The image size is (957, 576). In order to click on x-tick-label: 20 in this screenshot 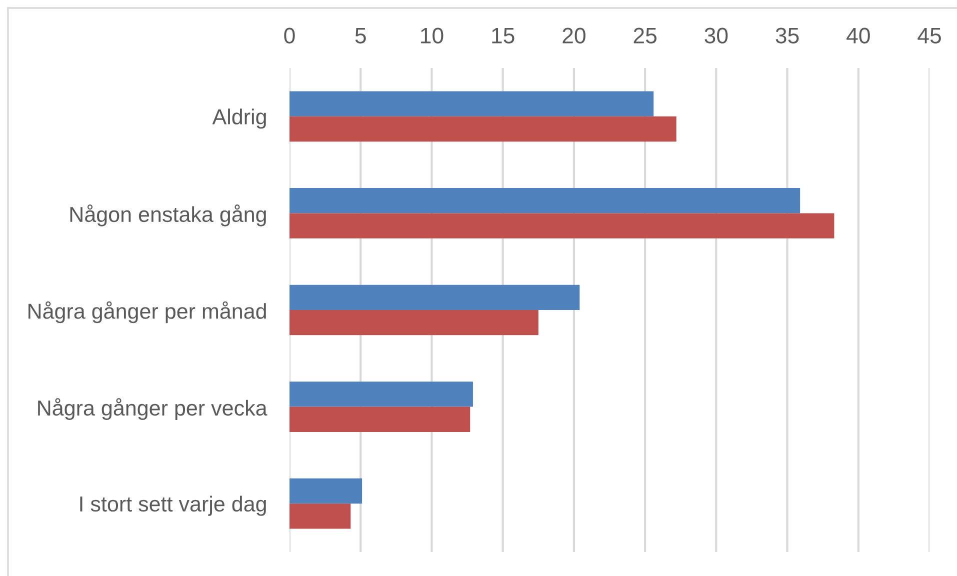, I will do `click(574, 36)`.